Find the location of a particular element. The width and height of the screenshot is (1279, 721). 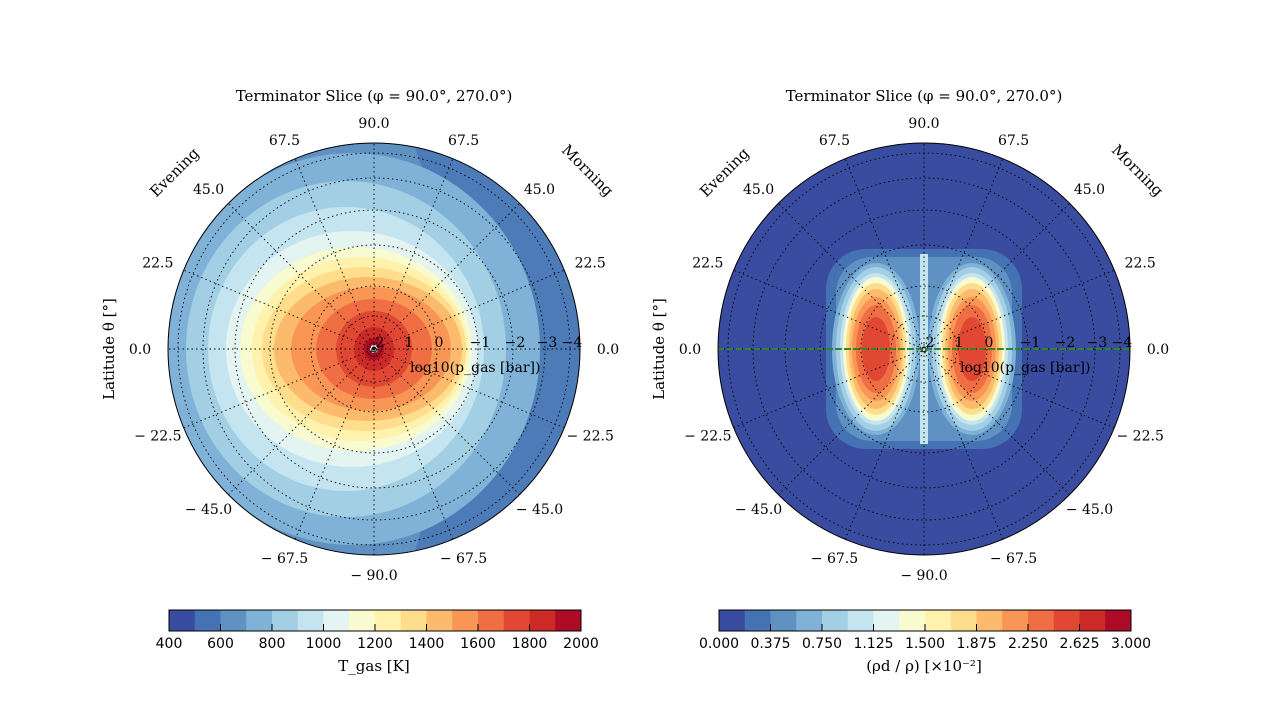

colorbar-tick-label: 1600 is located at coordinates (478, 644).